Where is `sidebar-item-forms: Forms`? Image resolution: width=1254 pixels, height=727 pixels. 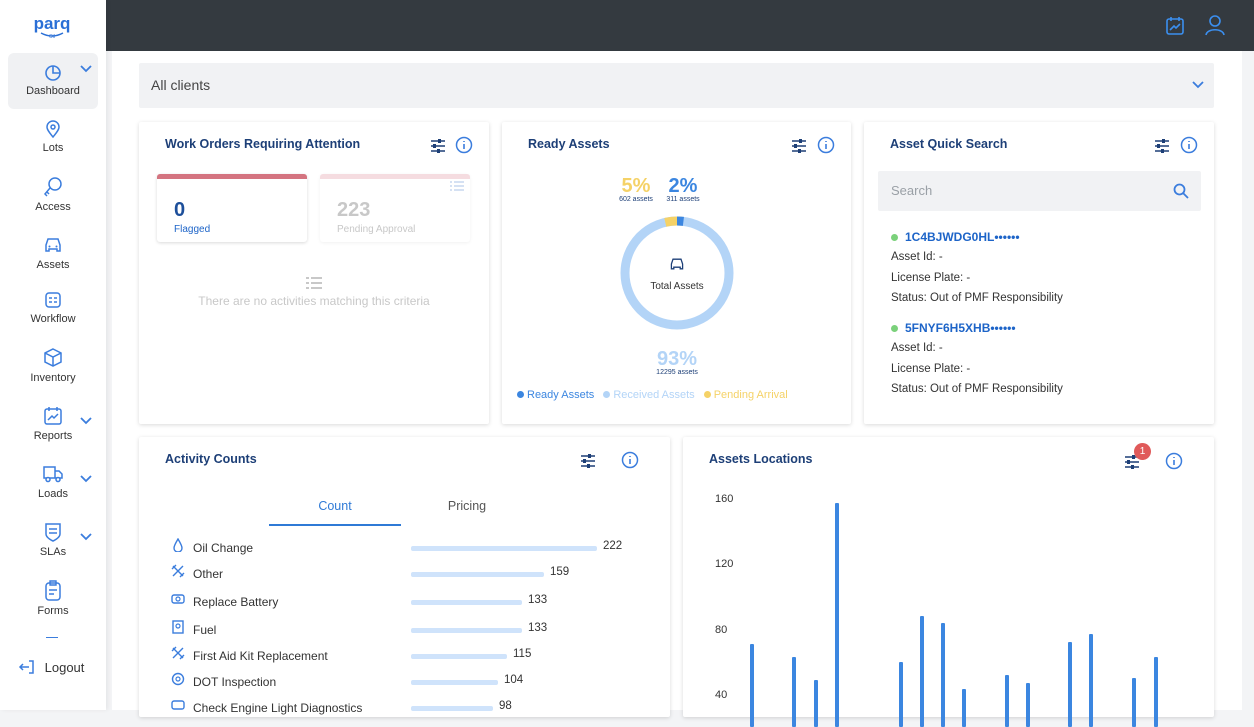 sidebar-item-forms: Forms is located at coordinates (53, 598).